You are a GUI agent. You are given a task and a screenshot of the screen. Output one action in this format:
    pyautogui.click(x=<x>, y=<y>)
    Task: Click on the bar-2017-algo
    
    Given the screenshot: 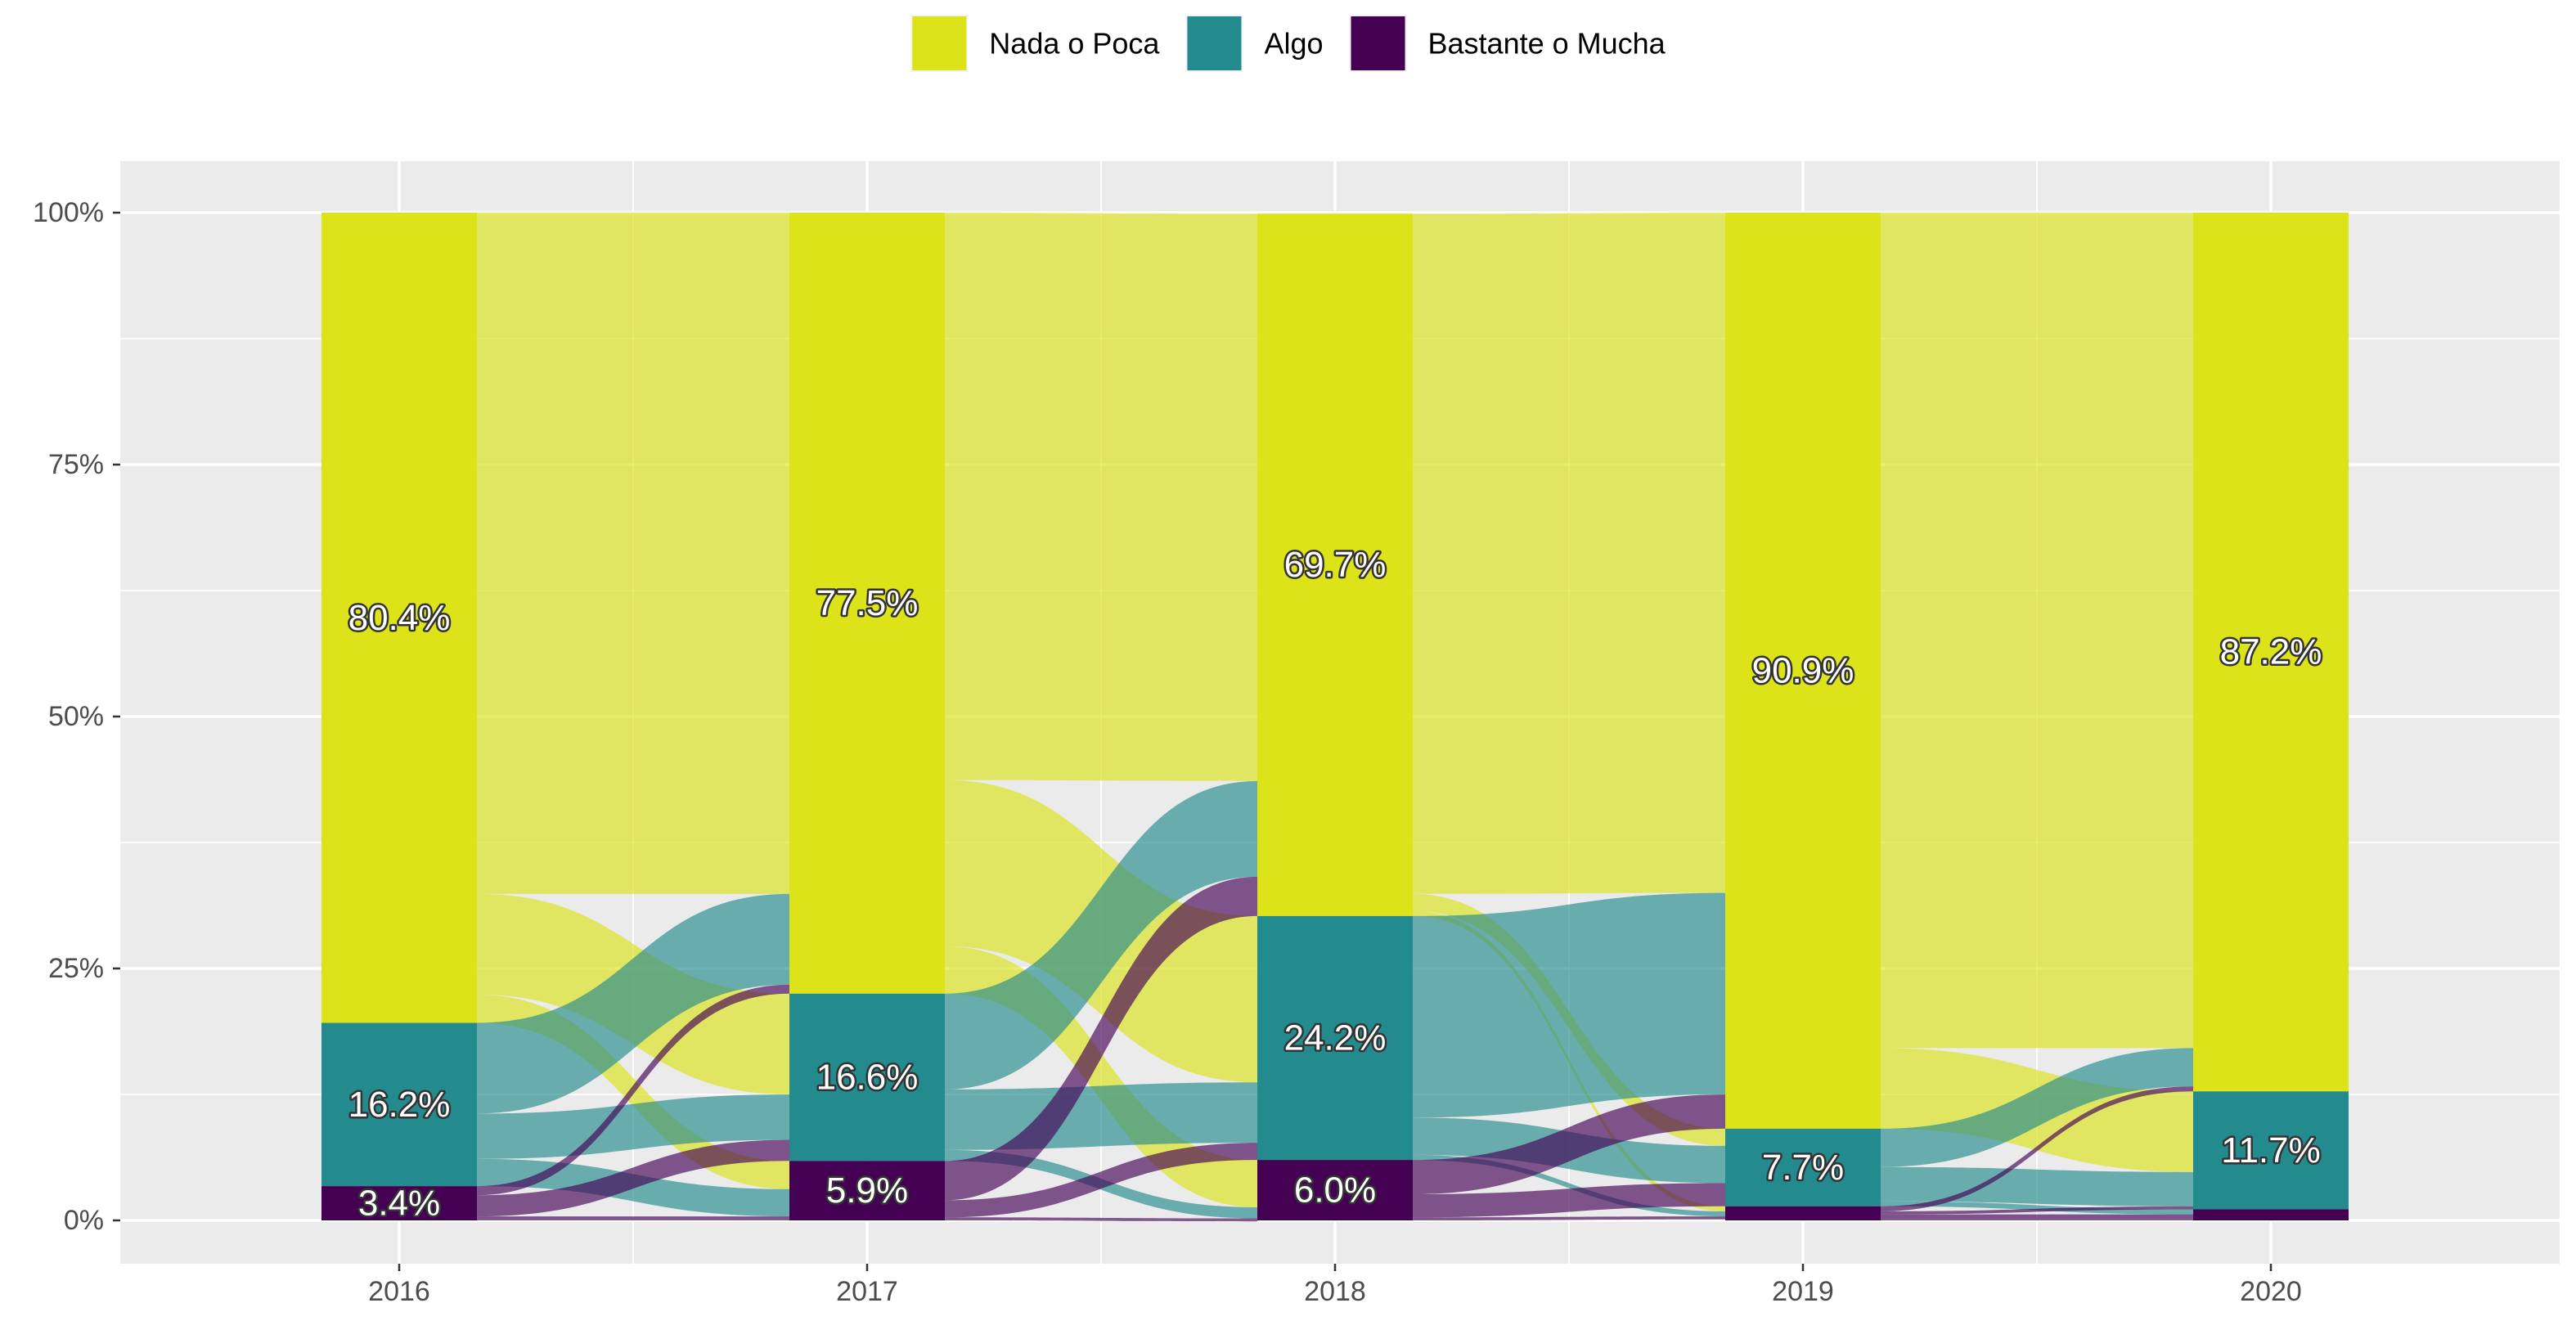 What is the action you would take?
    pyautogui.click(x=867, y=1077)
    